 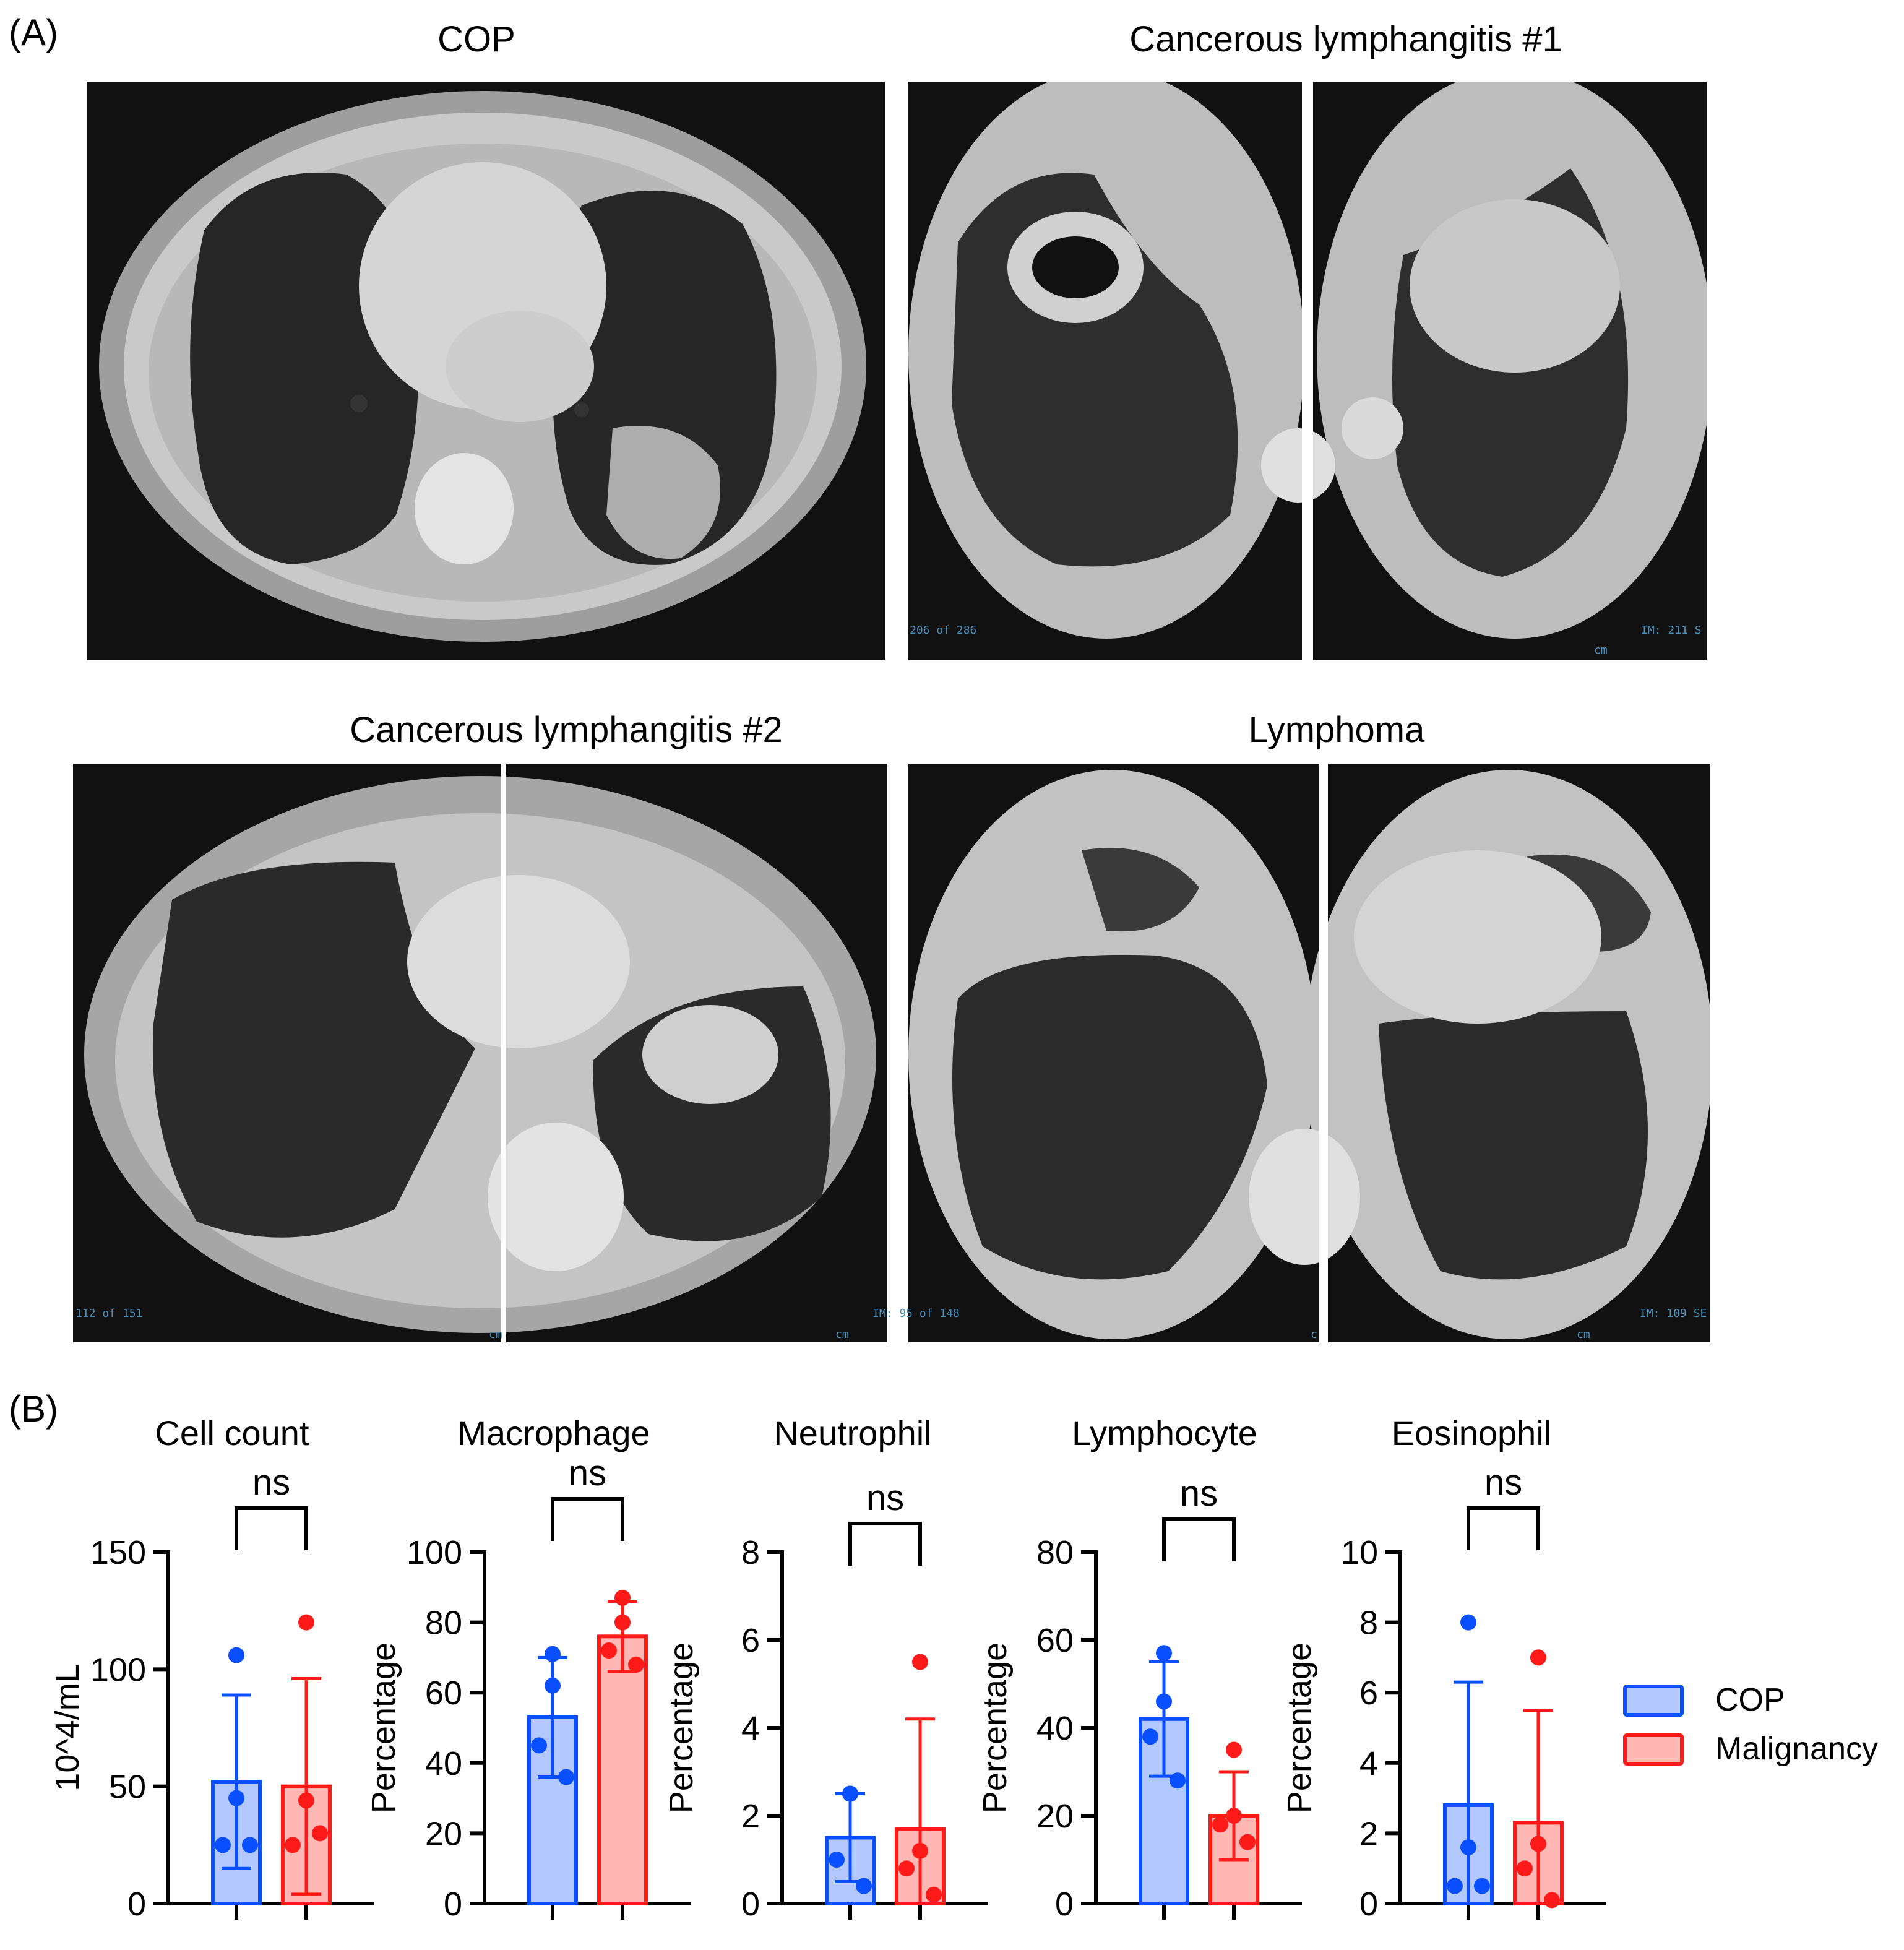 I want to click on ct-title-lymphoma: Lymphoma, so click(x=1336, y=730).